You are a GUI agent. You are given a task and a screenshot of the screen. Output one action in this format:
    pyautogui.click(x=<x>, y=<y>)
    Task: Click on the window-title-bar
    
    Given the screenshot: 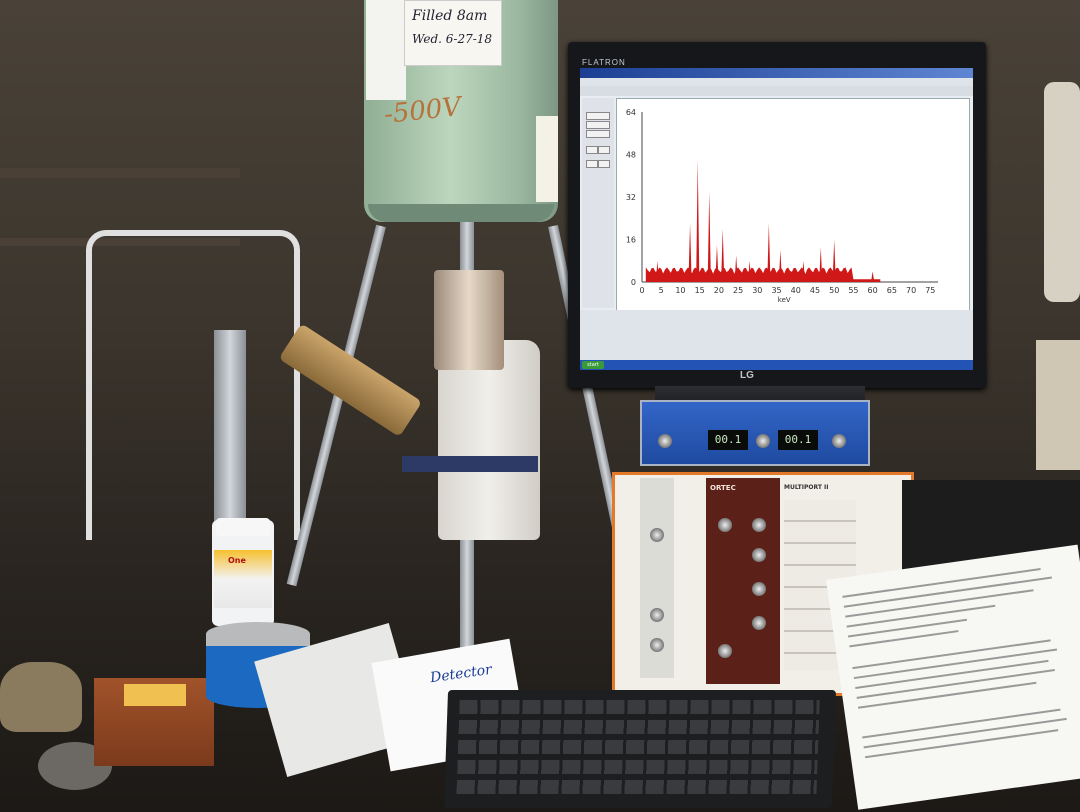 What is the action you would take?
    pyautogui.click(x=776, y=73)
    